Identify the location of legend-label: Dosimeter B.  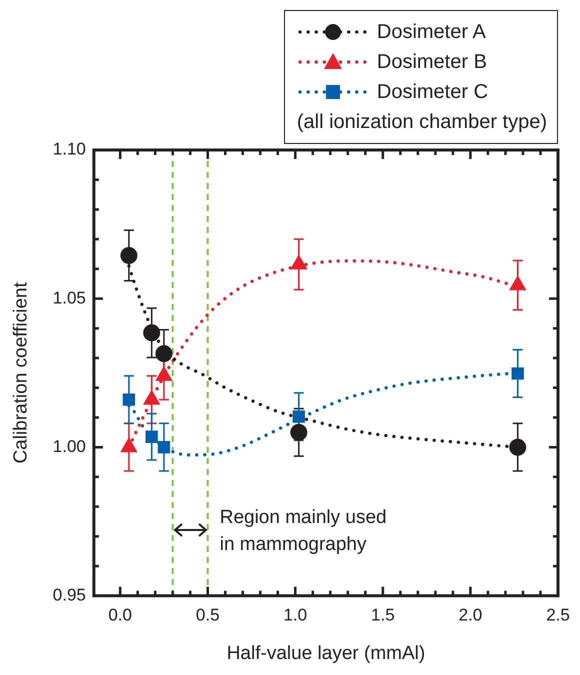
(431, 62).